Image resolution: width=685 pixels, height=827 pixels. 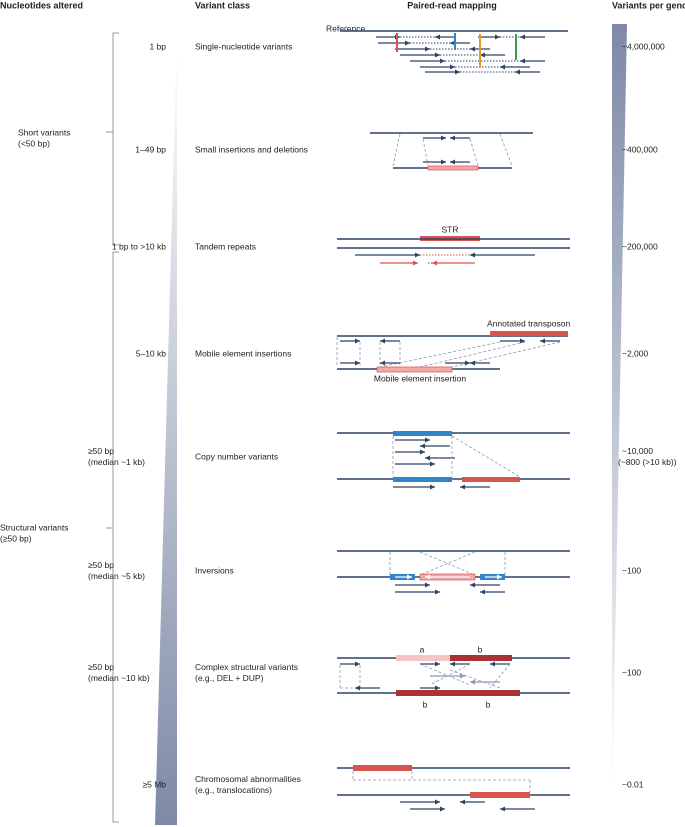 I want to click on group-sublabel: (<50 bp), so click(x=34, y=143).